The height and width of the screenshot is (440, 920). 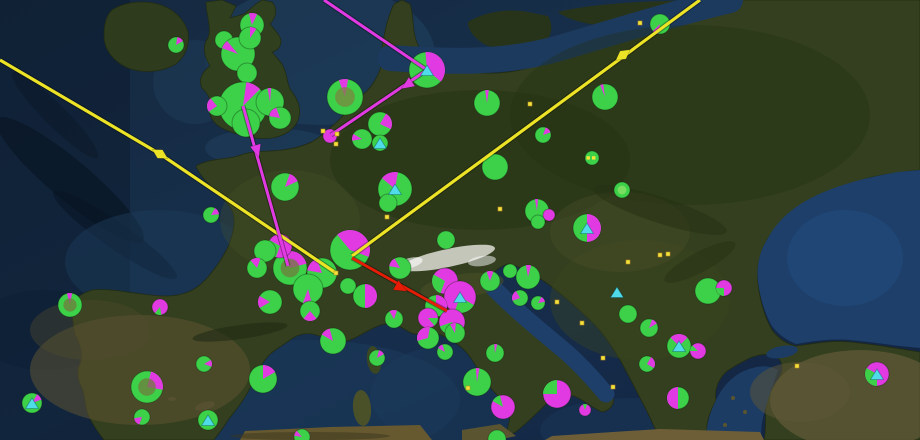 What do you see at coordinates (408, 83) in the screenshot?
I see `link-arrow-icon` at bounding box center [408, 83].